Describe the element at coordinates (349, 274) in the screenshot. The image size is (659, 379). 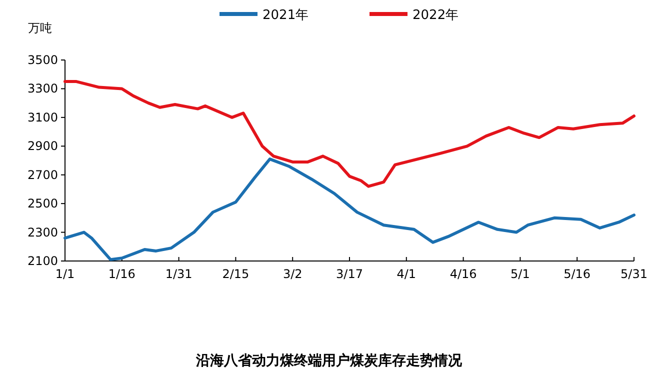
I see `x-tick-label: 3/17` at that location.